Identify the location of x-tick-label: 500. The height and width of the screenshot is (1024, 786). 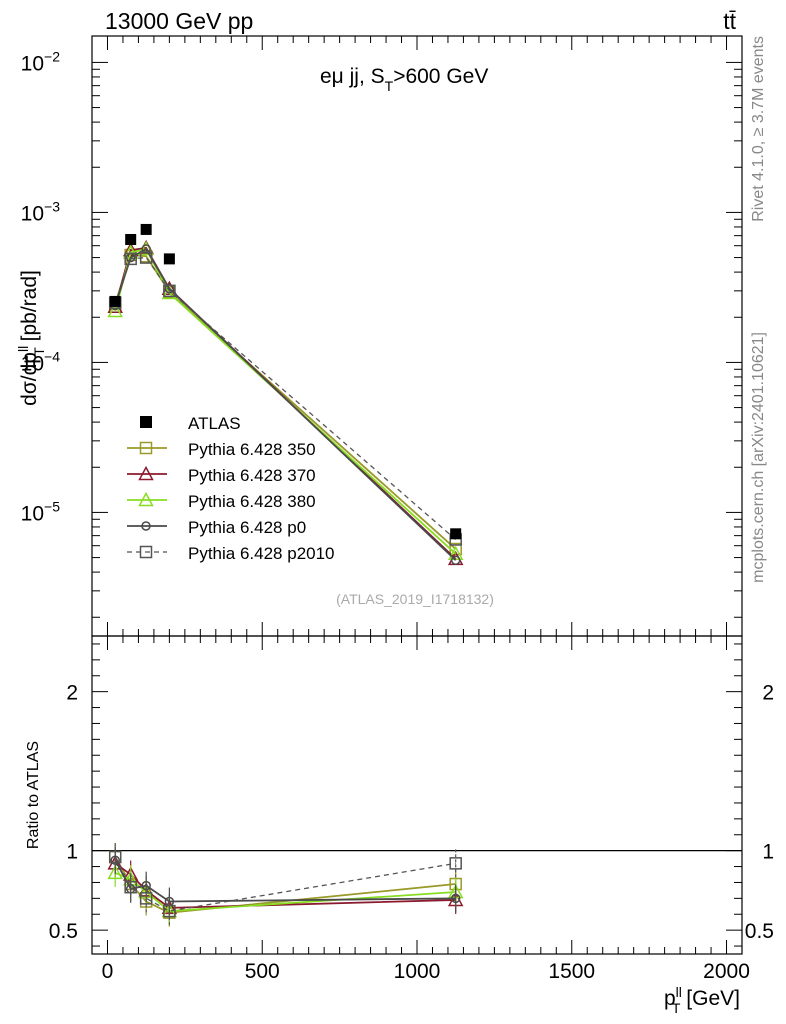
(262, 971).